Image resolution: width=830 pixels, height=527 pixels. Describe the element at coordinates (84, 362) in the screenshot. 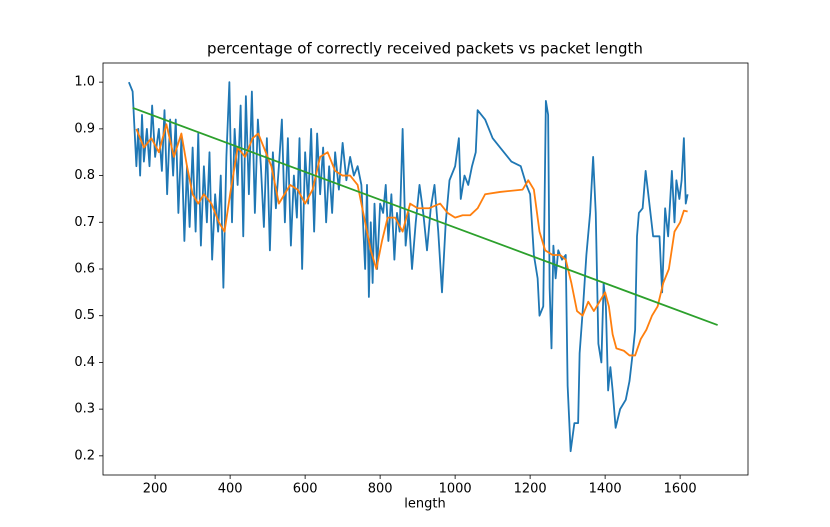

I see `y-tick-label: 0.4` at that location.